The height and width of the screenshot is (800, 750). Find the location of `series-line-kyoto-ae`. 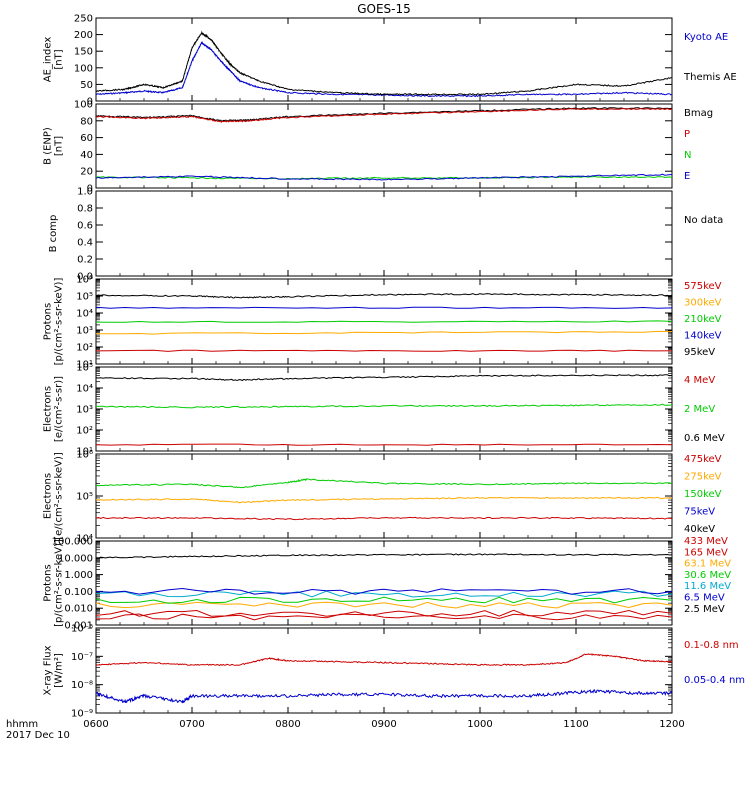

series-line-kyoto-ae is located at coordinates (384, 69).